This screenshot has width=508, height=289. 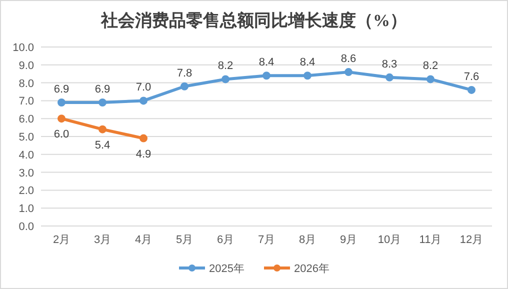 I want to click on y-tick-label: 2.0, so click(x=26, y=191).